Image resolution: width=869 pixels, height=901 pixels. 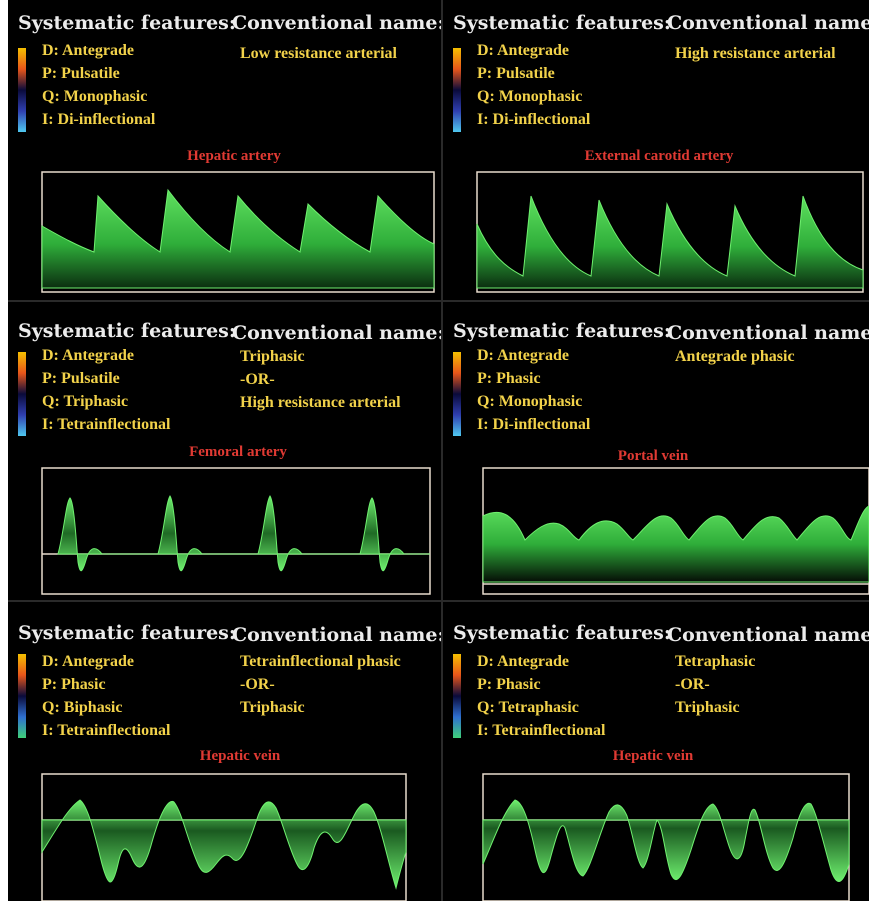 I want to click on column-divider, so click(x=442, y=450).